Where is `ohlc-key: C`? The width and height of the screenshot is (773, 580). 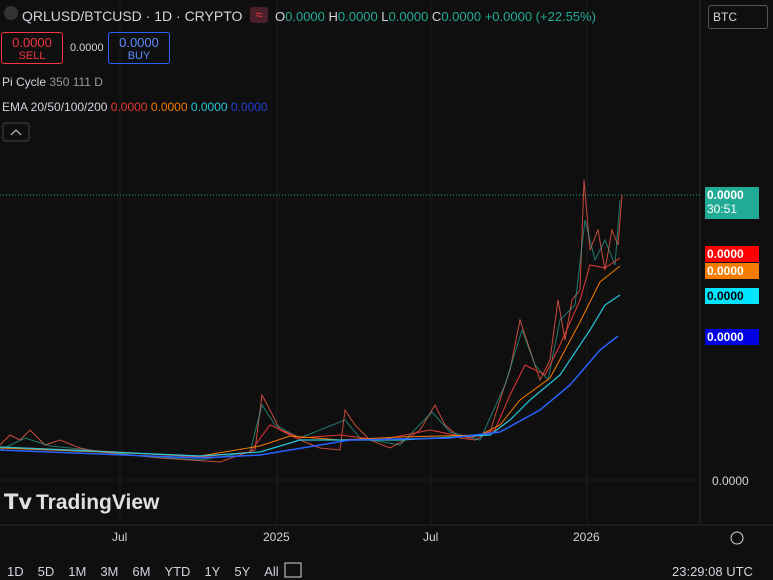
ohlc-key: C is located at coordinates (436, 16).